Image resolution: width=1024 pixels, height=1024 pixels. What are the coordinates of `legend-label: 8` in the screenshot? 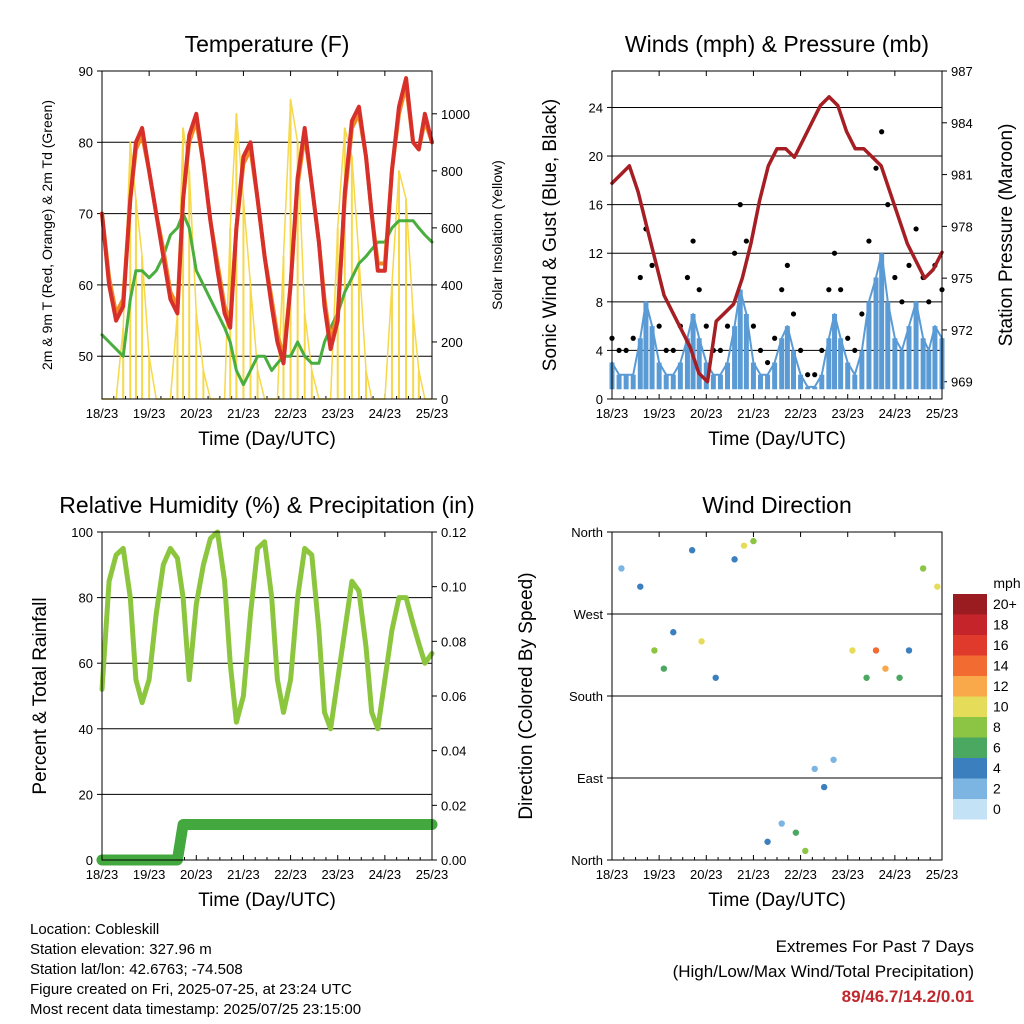 It's located at (997, 727).